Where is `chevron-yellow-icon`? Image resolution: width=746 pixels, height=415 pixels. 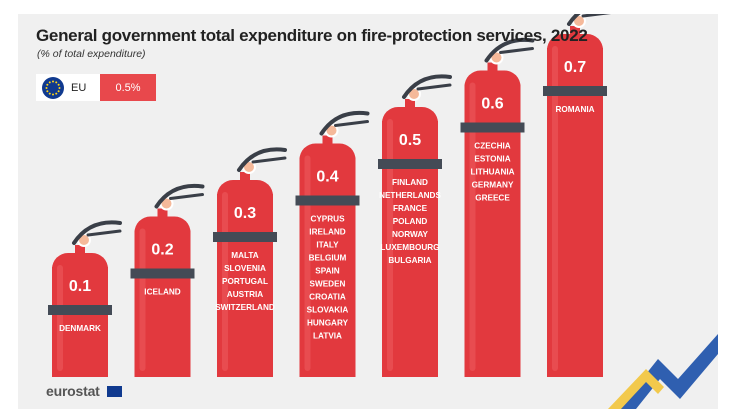 chevron-yellow-icon is located at coordinates (636, 389).